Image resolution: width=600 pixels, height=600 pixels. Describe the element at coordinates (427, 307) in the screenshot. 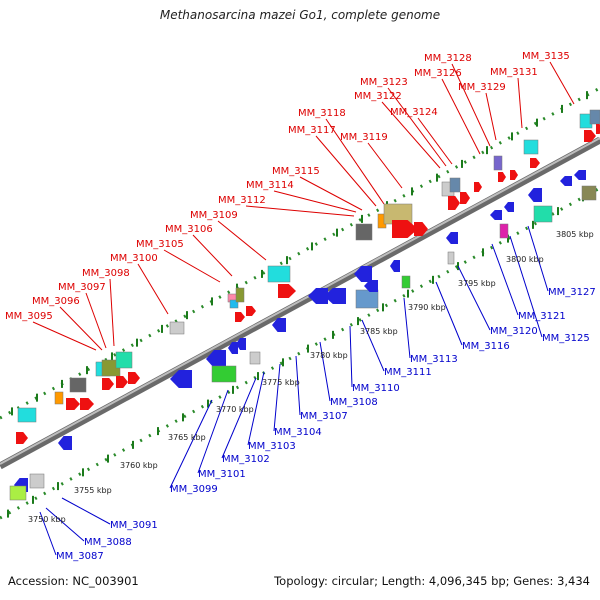

I see `scale-label: 3790 kbp` at that location.